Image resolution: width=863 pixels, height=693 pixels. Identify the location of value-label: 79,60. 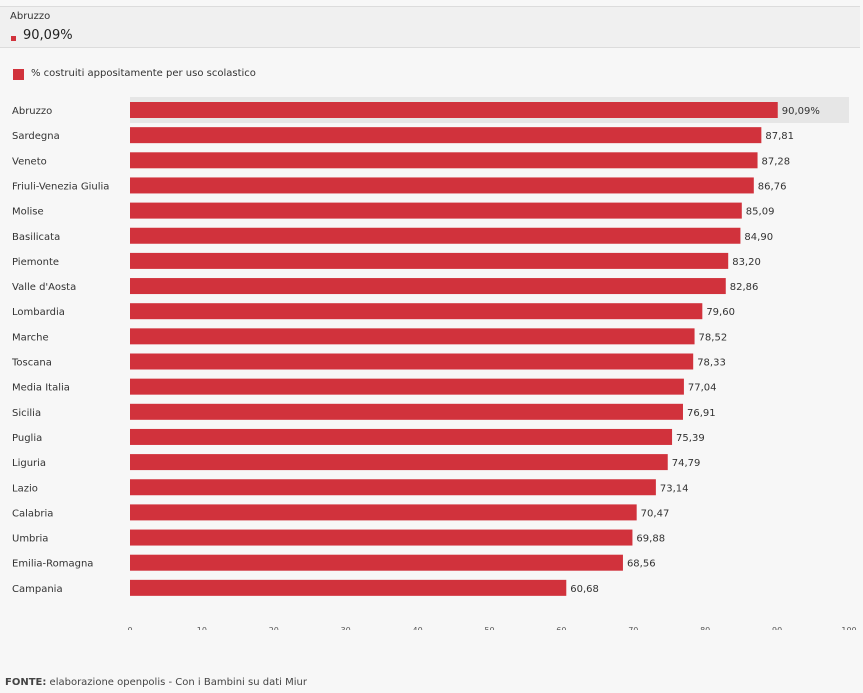
(720, 312).